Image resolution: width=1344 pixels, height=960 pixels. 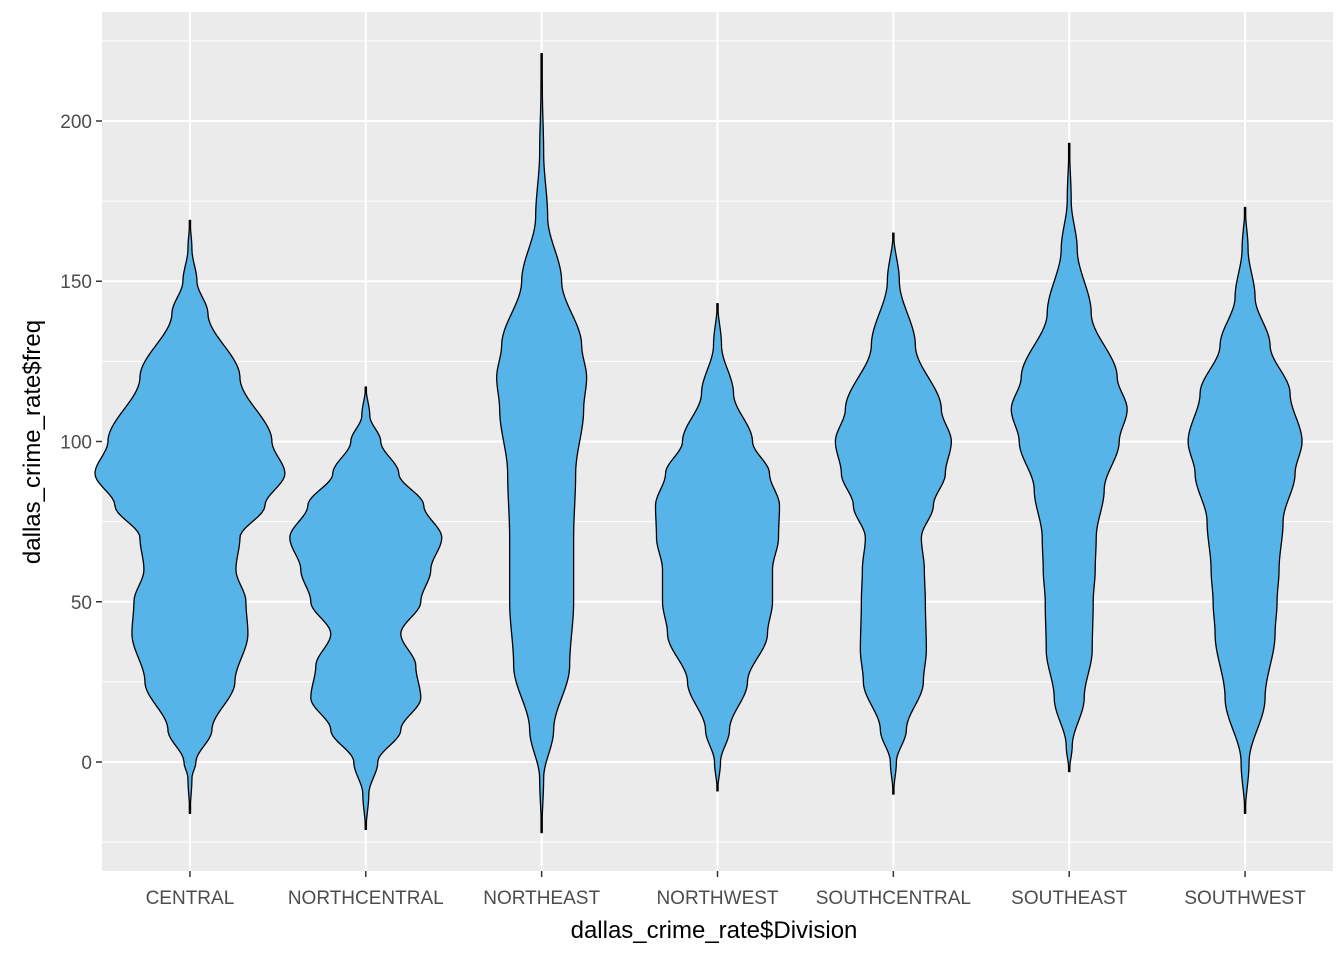 What do you see at coordinates (717, 898) in the screenshot?
I see `x-tick-label: NORTHWEST` at bounding box center [717, 898].